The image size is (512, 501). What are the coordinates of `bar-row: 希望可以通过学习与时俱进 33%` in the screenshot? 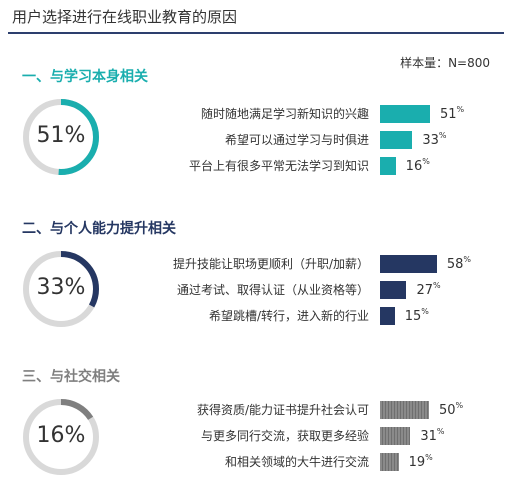 It's located at (256, 140).